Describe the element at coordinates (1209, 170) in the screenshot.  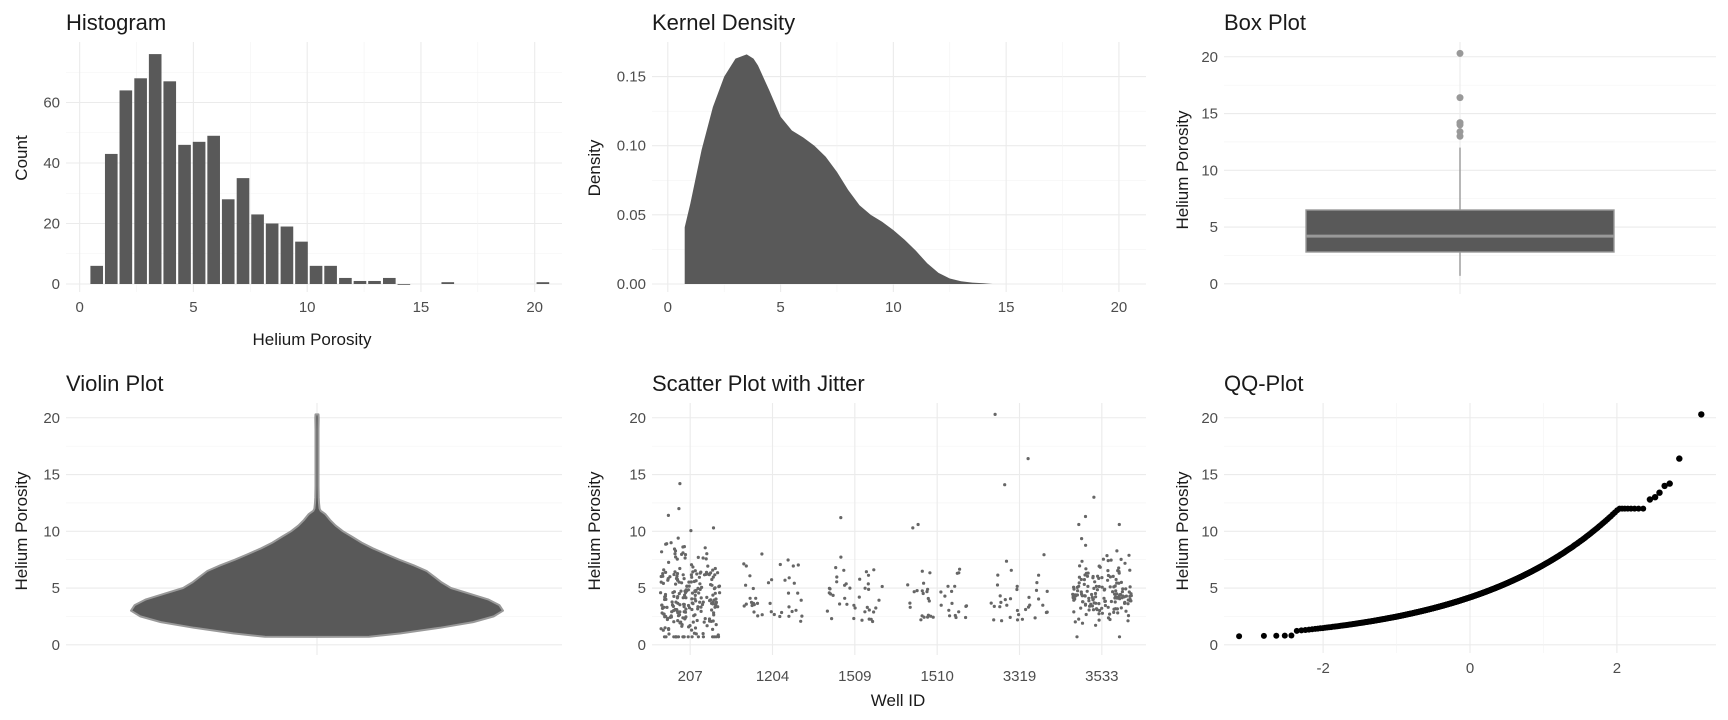
I see `box-plot-y-tick-label: 10` at that location.